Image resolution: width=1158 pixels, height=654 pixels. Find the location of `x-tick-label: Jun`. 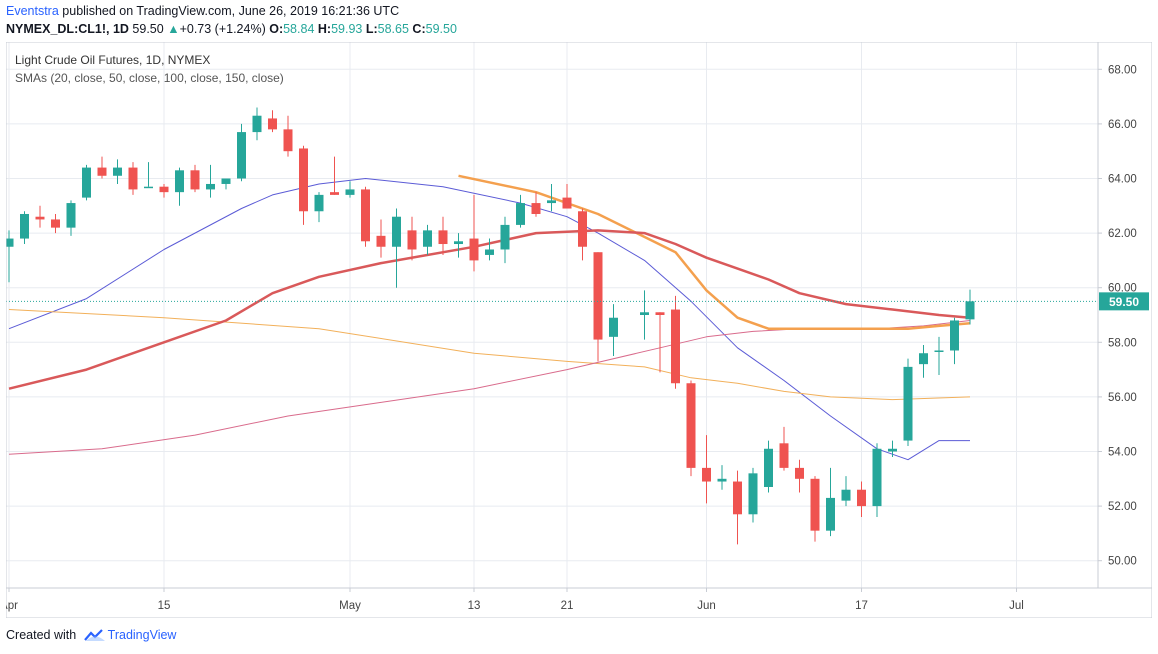

x-tick-label: Jun is located at coordinates (706, 606).